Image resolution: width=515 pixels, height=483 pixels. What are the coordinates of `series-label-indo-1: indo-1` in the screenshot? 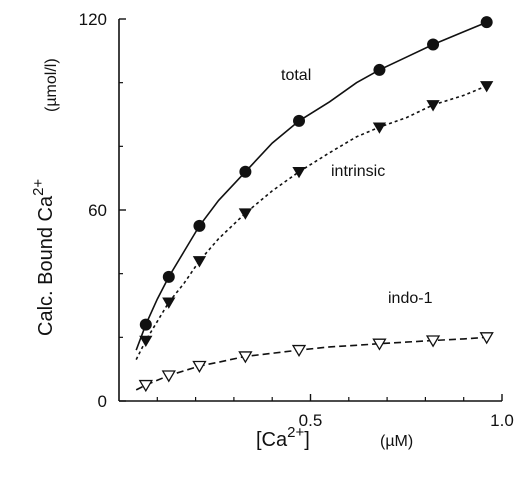 It's located at (410, 298).